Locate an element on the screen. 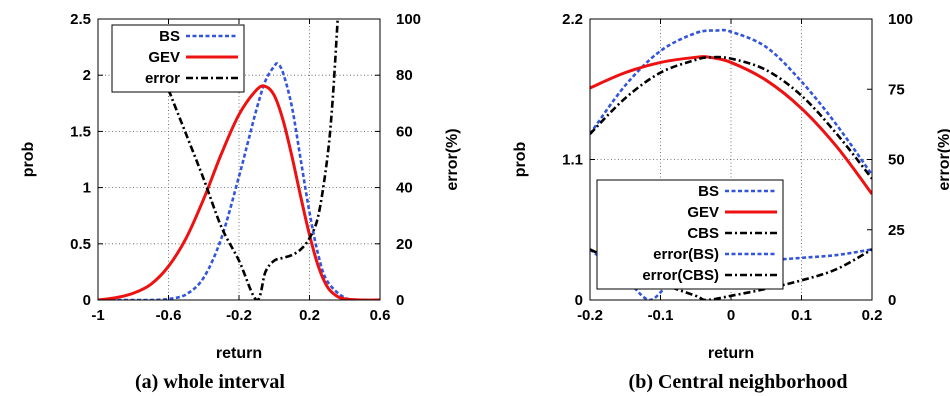 The width and height of the screenshot is (950, 396). y-tick-label: 2 is located at coordinates (87, 75).